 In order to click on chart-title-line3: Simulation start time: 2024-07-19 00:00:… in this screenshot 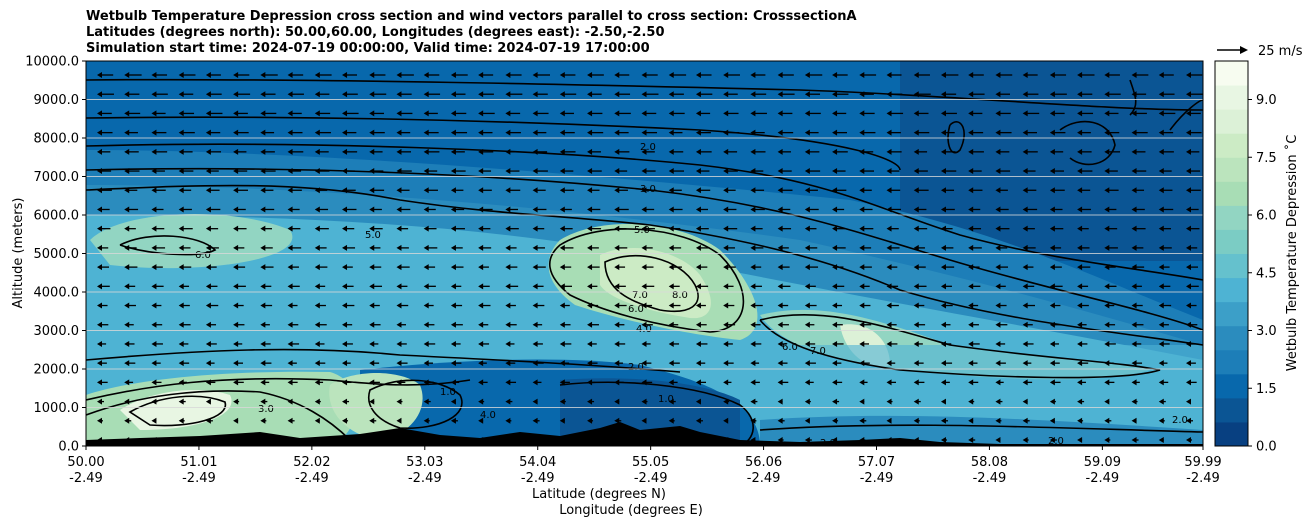, I will do `click(368, 48)`.